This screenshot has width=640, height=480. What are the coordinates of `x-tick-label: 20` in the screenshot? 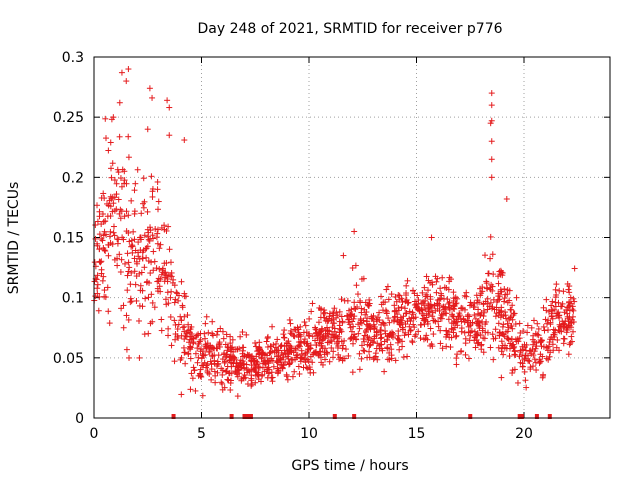 It's located at (524, 434).